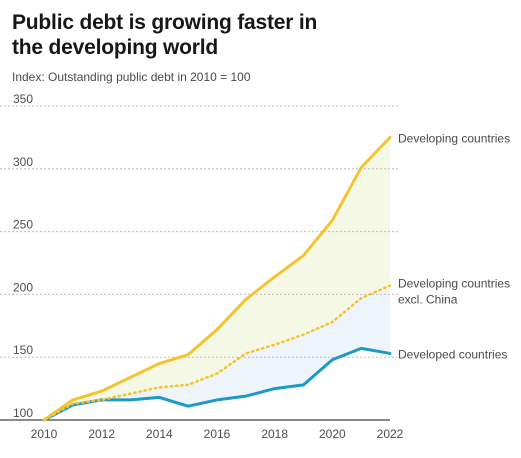 This screenshot has width=521, height=458. Describe the element at coordinates (332, 434) in the screenshot. I see `x-tick-label-2020: 2020` at that location.